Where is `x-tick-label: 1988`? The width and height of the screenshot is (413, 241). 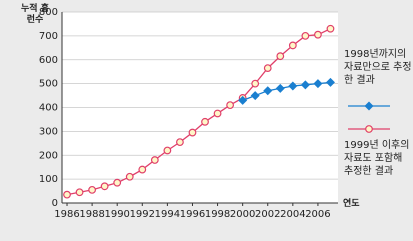 x-tick-label: 1988 is located at coordinates (91, 214).